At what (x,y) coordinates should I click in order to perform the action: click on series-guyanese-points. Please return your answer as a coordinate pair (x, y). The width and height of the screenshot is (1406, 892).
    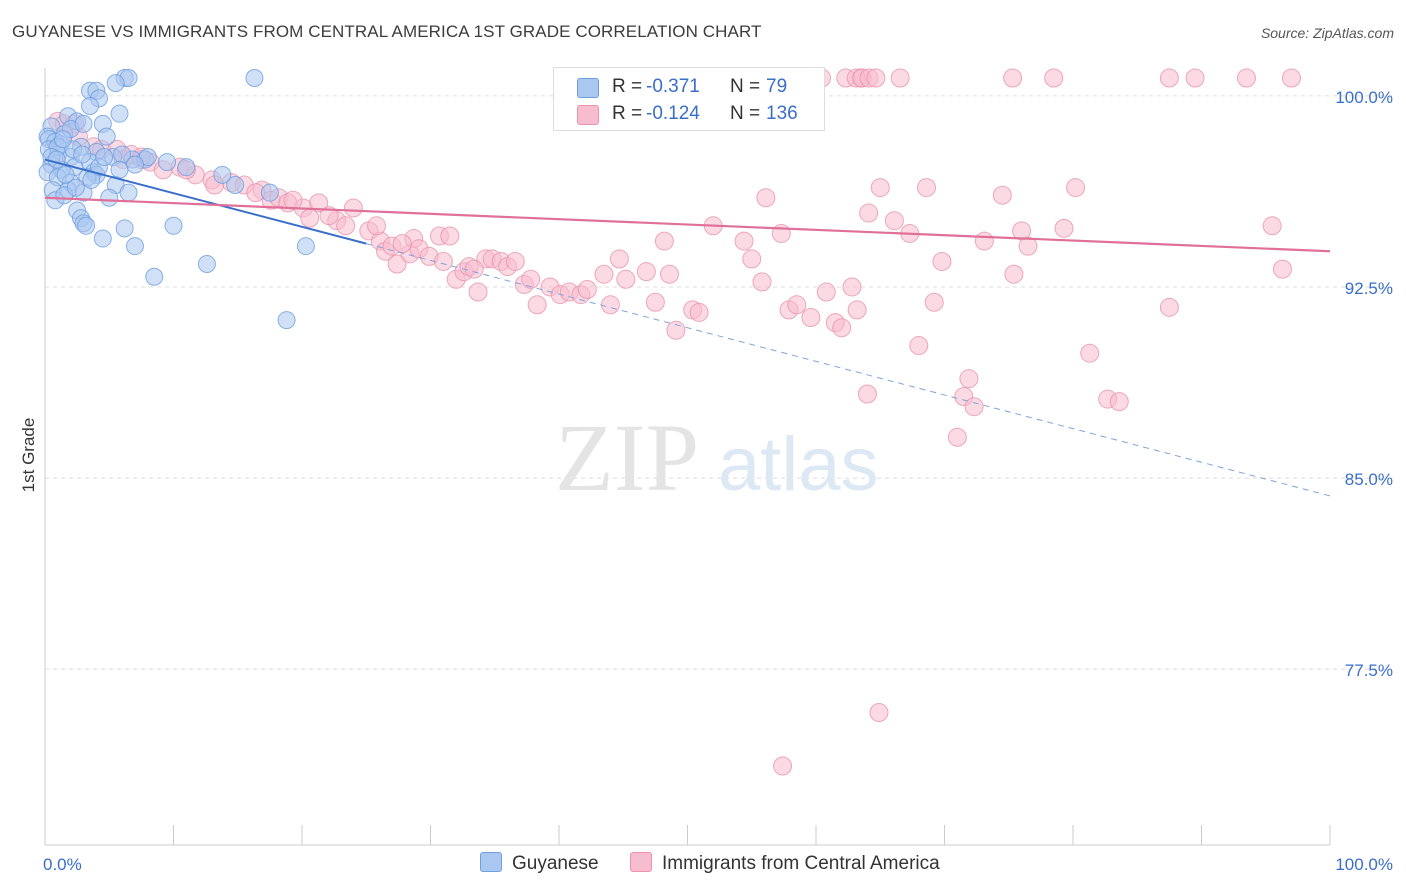
    Looking at the image, I should click on (176, 199).